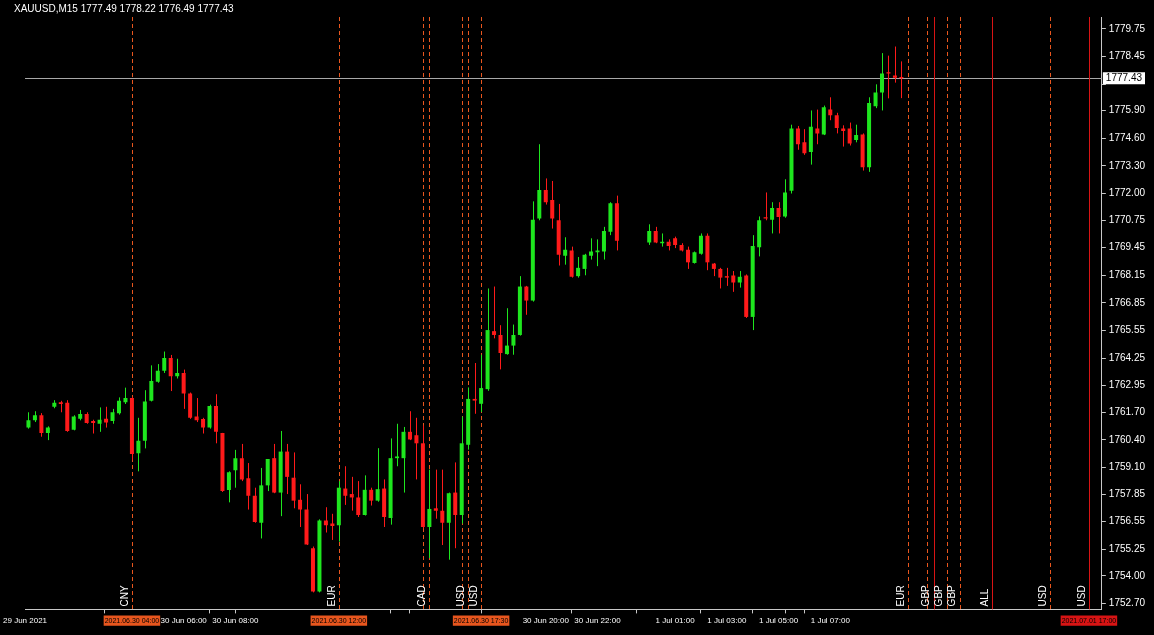  I want to click on y-tick-label: 1762.95, so click(1127, 385).